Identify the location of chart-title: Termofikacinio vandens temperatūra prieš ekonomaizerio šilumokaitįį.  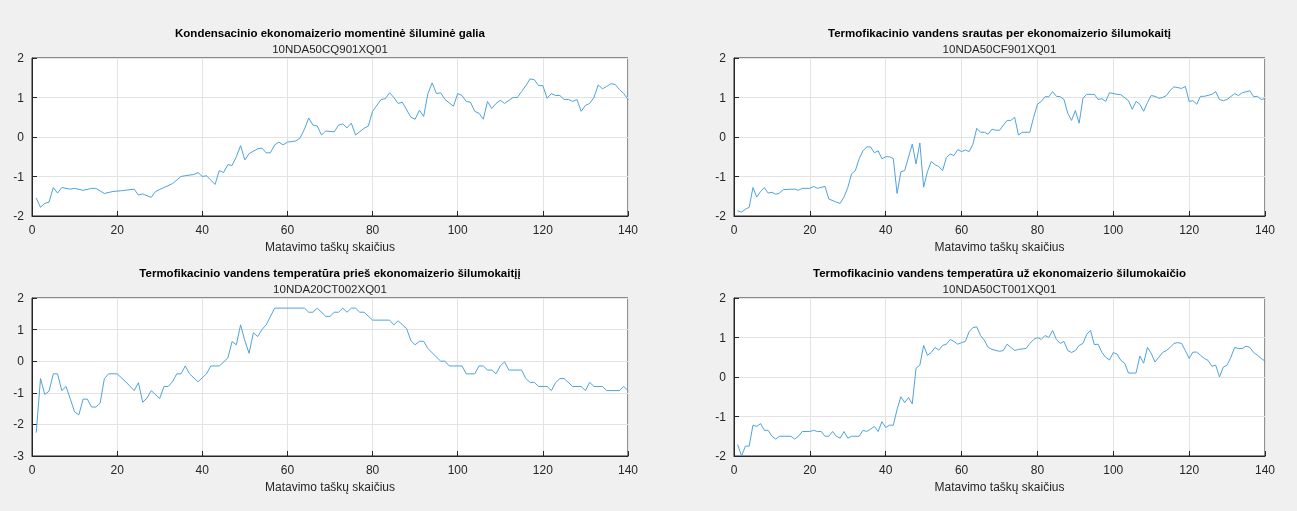
(330, 273).